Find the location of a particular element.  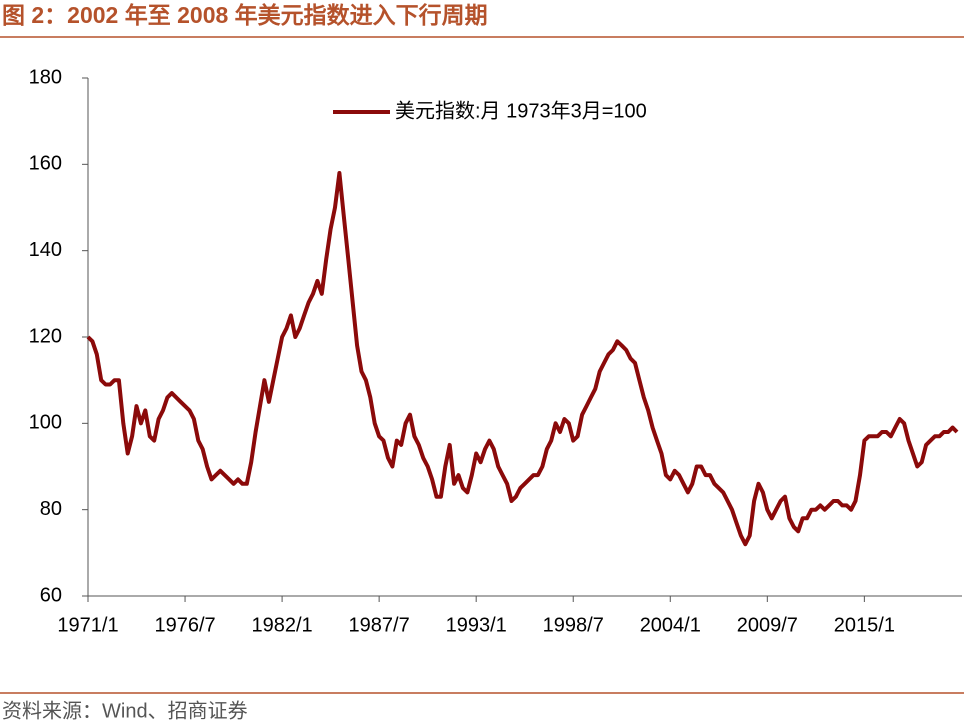

figure-title: 图 2：2002 年至 2008 年美元指数进入下行周期 is located at coordinates (245, 15).